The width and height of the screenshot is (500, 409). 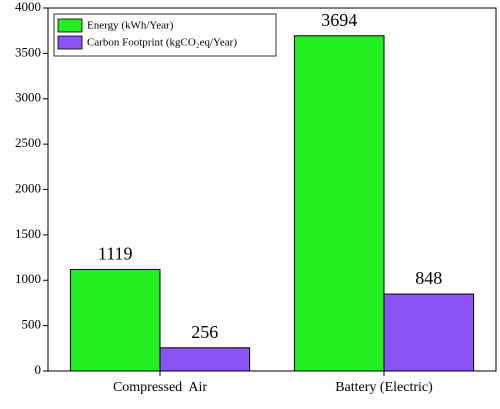 I want to click on y-tick-label: 2000, so click(x=28, y=187).